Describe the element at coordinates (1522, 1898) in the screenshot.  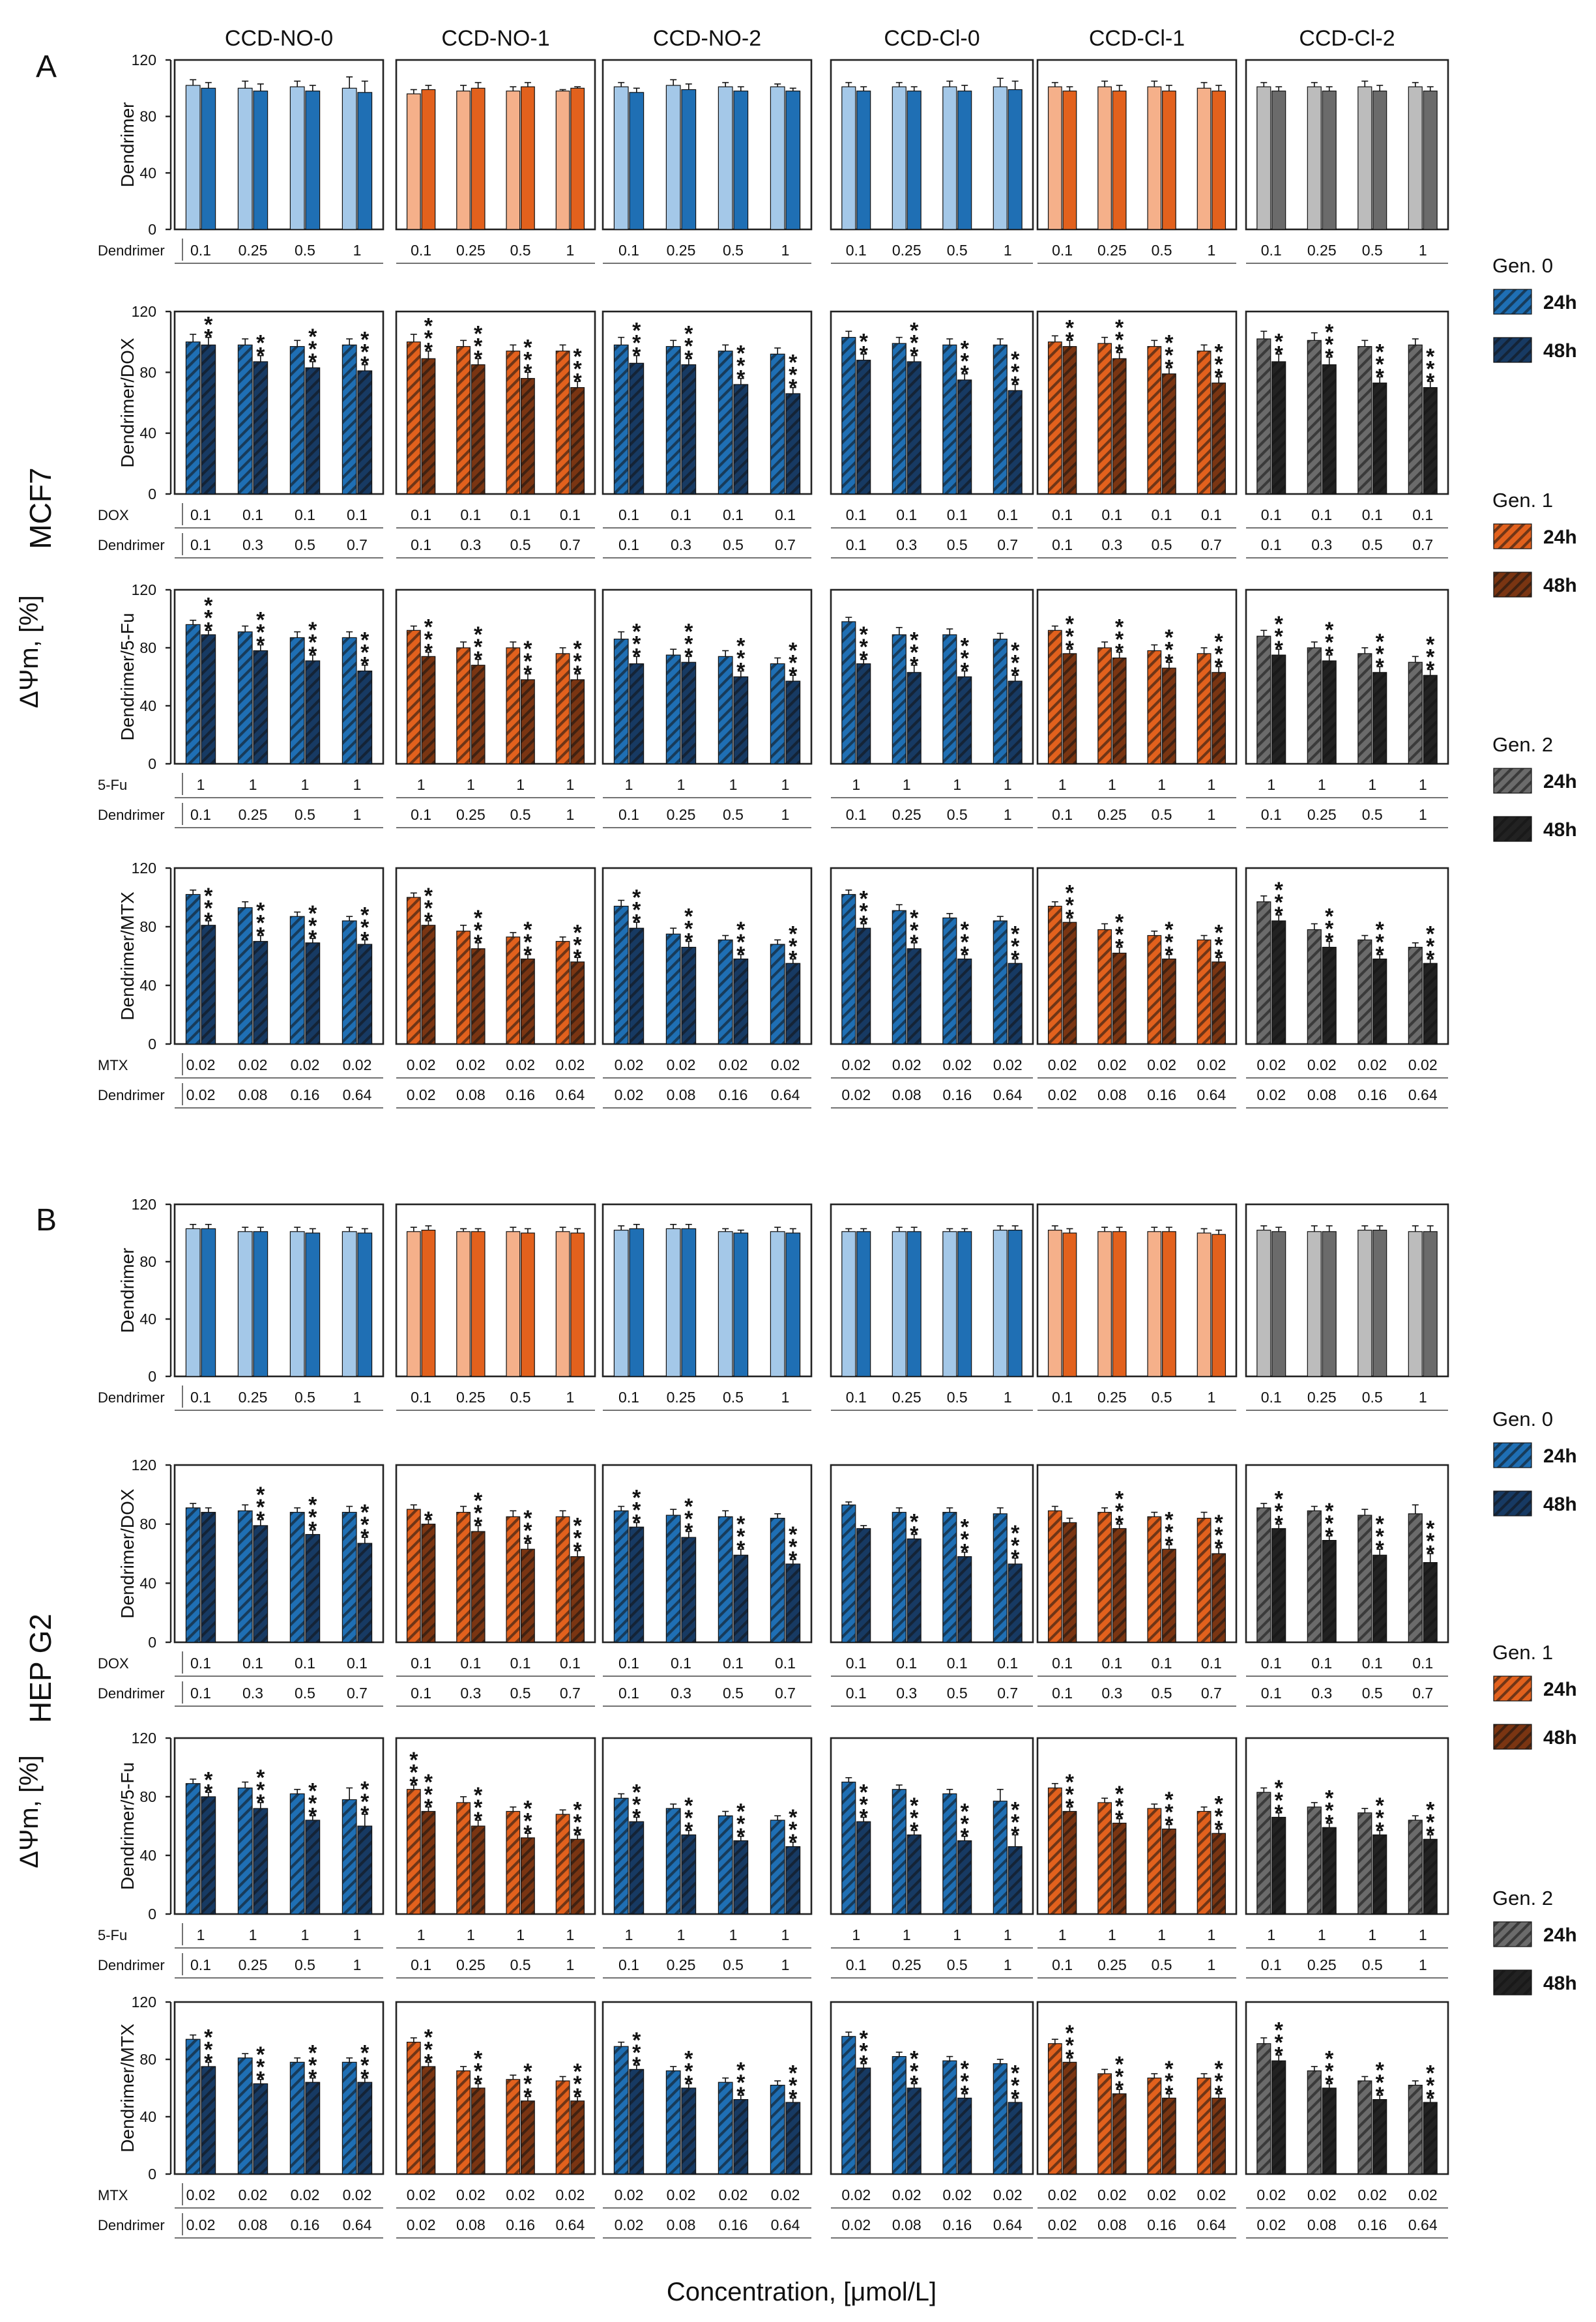
I see `legend-title: Gen. 2` at that location.